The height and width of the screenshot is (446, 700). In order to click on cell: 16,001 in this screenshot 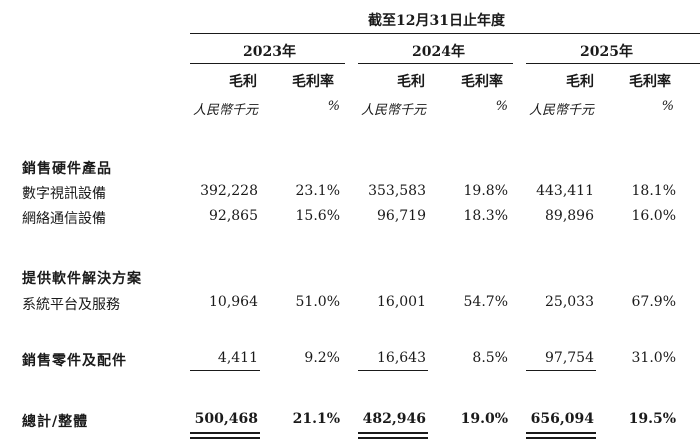, I will do `click(401, 302)`.